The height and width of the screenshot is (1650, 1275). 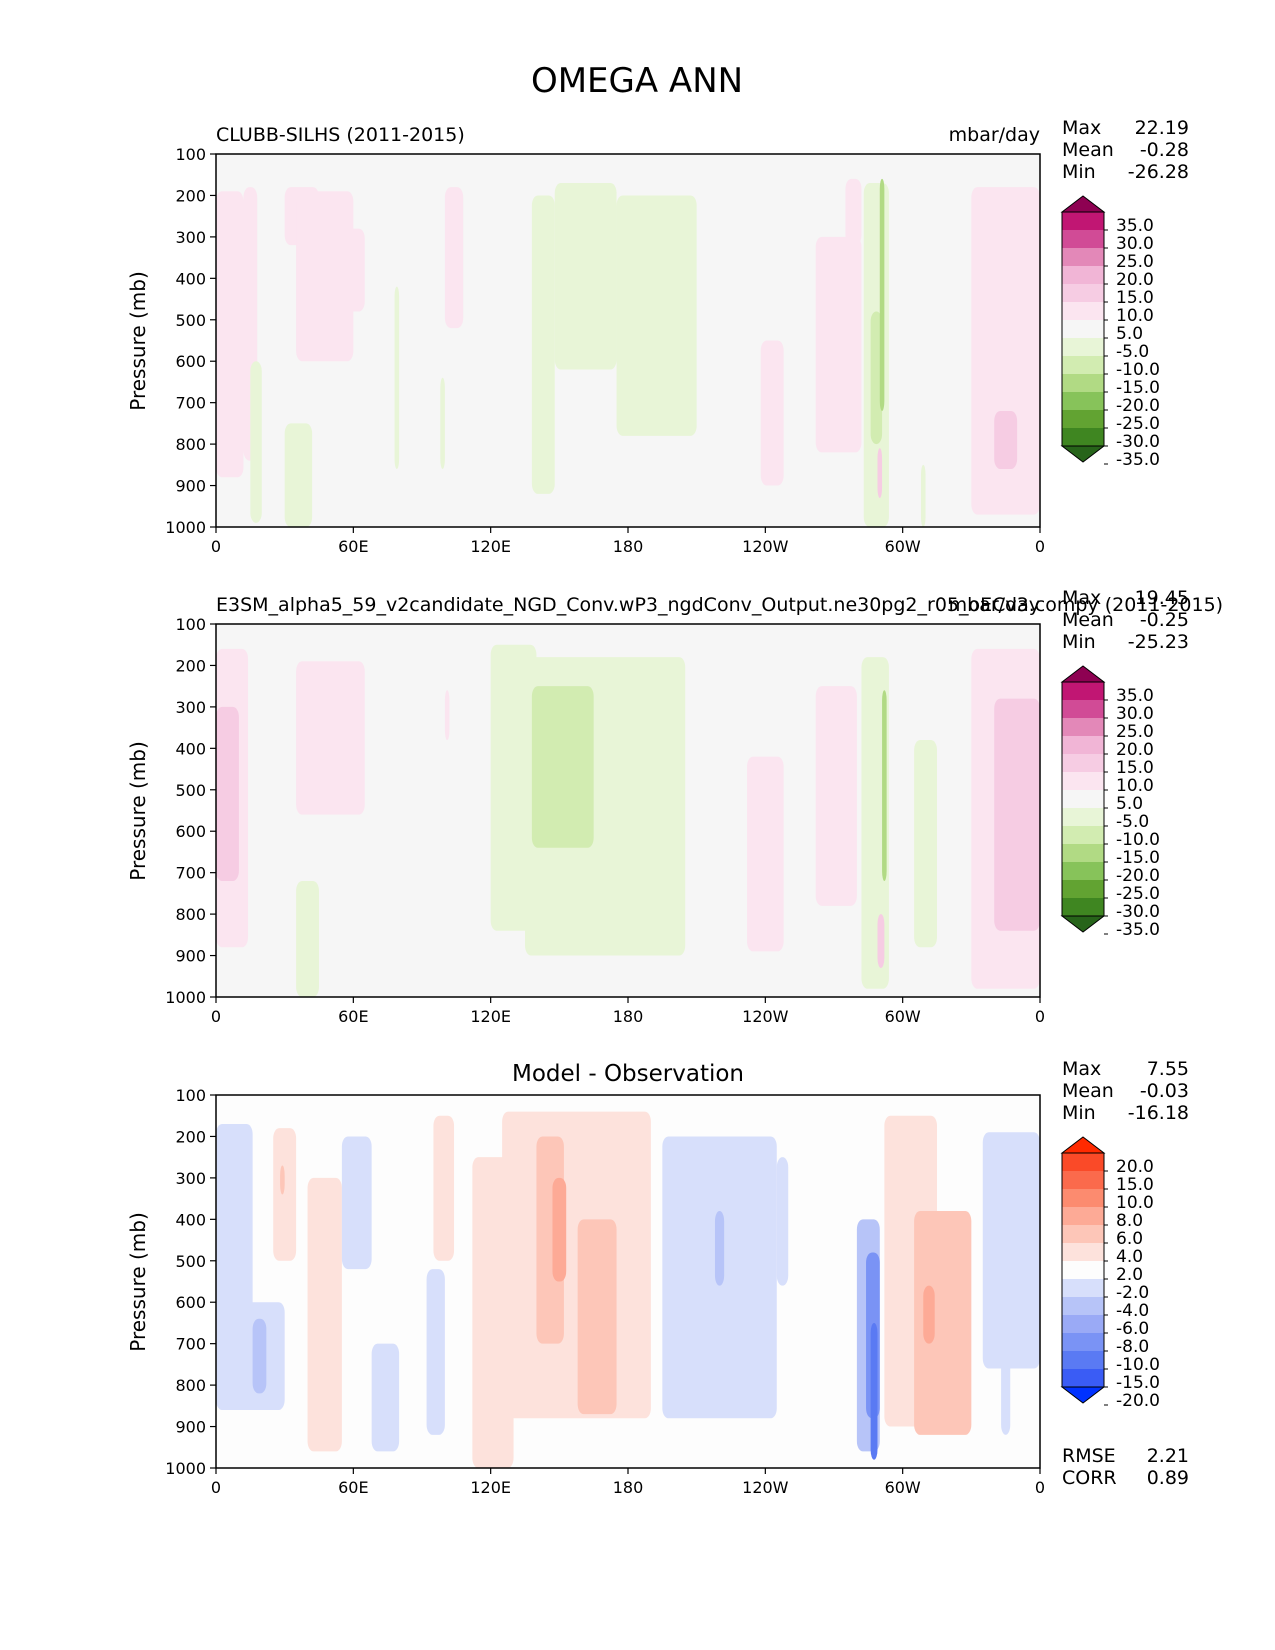 What do you see at coordinates (1081, 128) in the screenshot?
I see `stat-max-label: Max` at bounding box center [1081, 128].